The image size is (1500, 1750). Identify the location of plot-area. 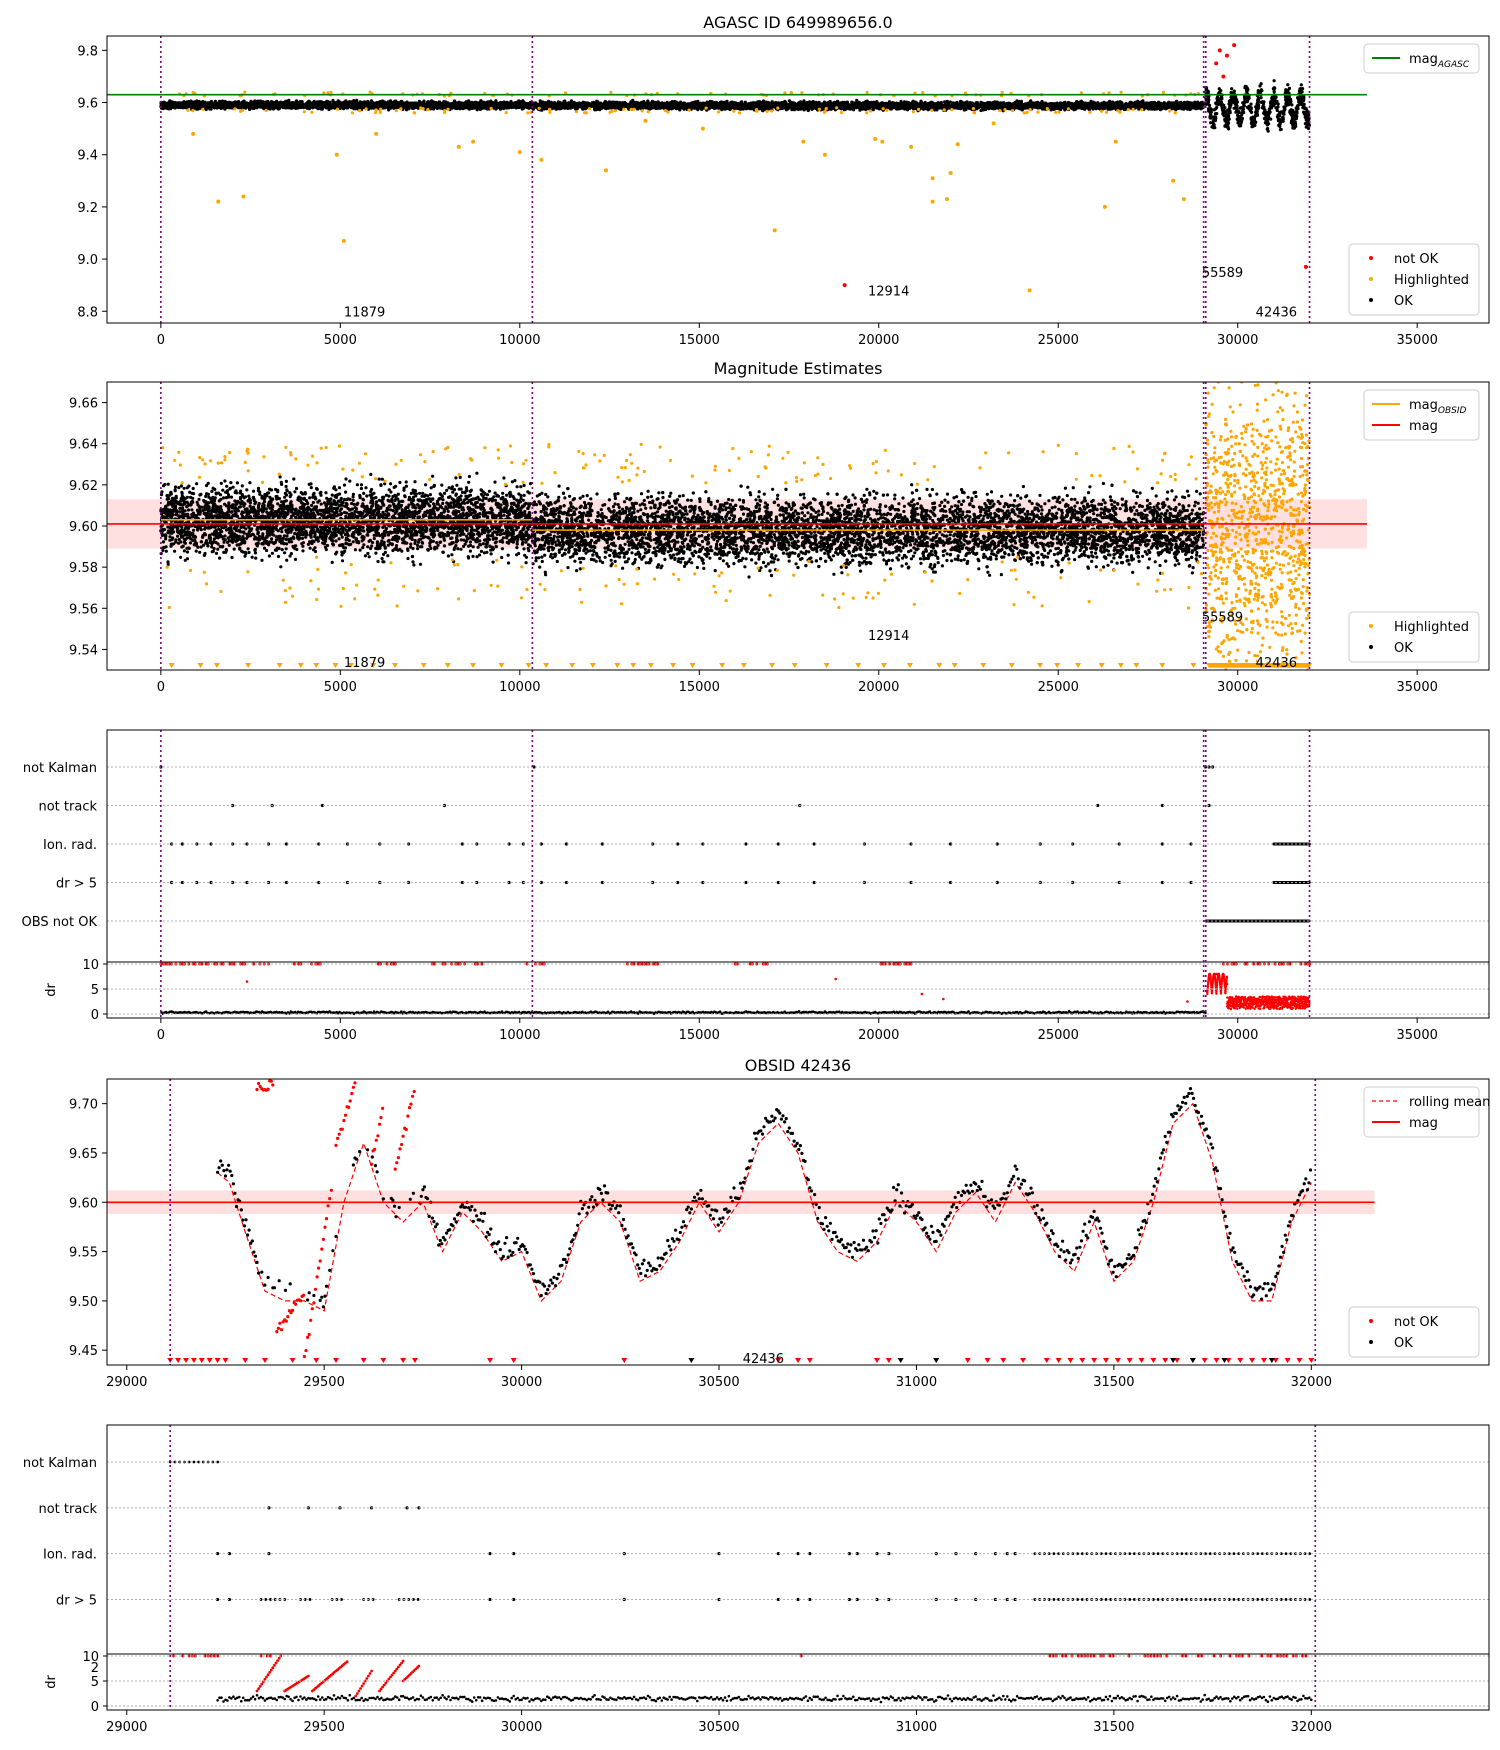
(737, 168).